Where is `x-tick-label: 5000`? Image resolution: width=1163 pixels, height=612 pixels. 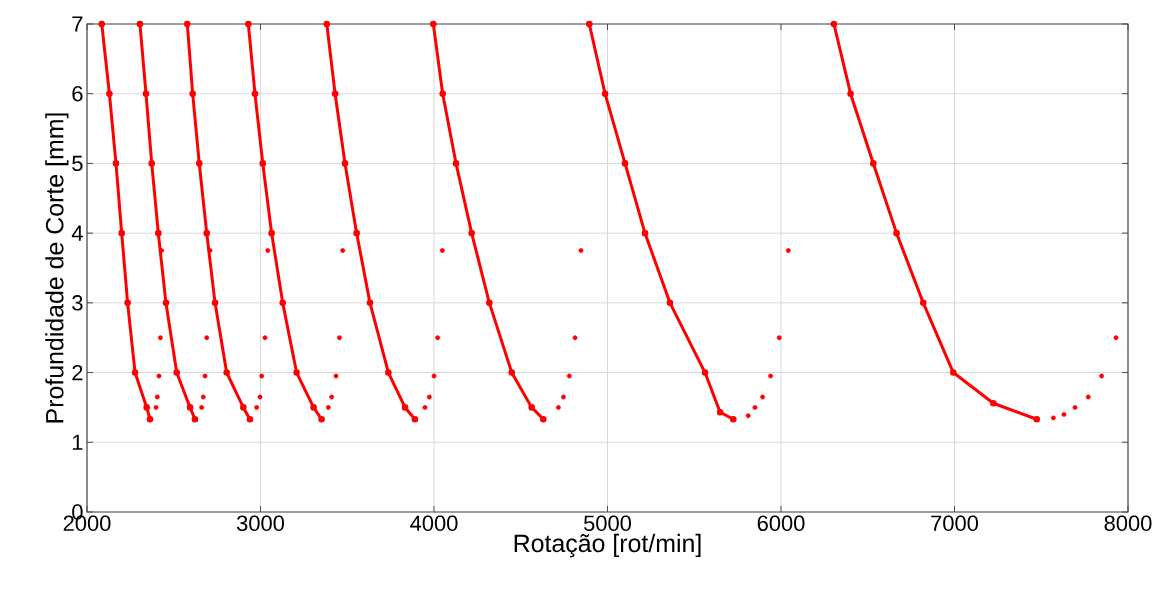 x-tick-label: 5000 is located at coordinates (608, 523).